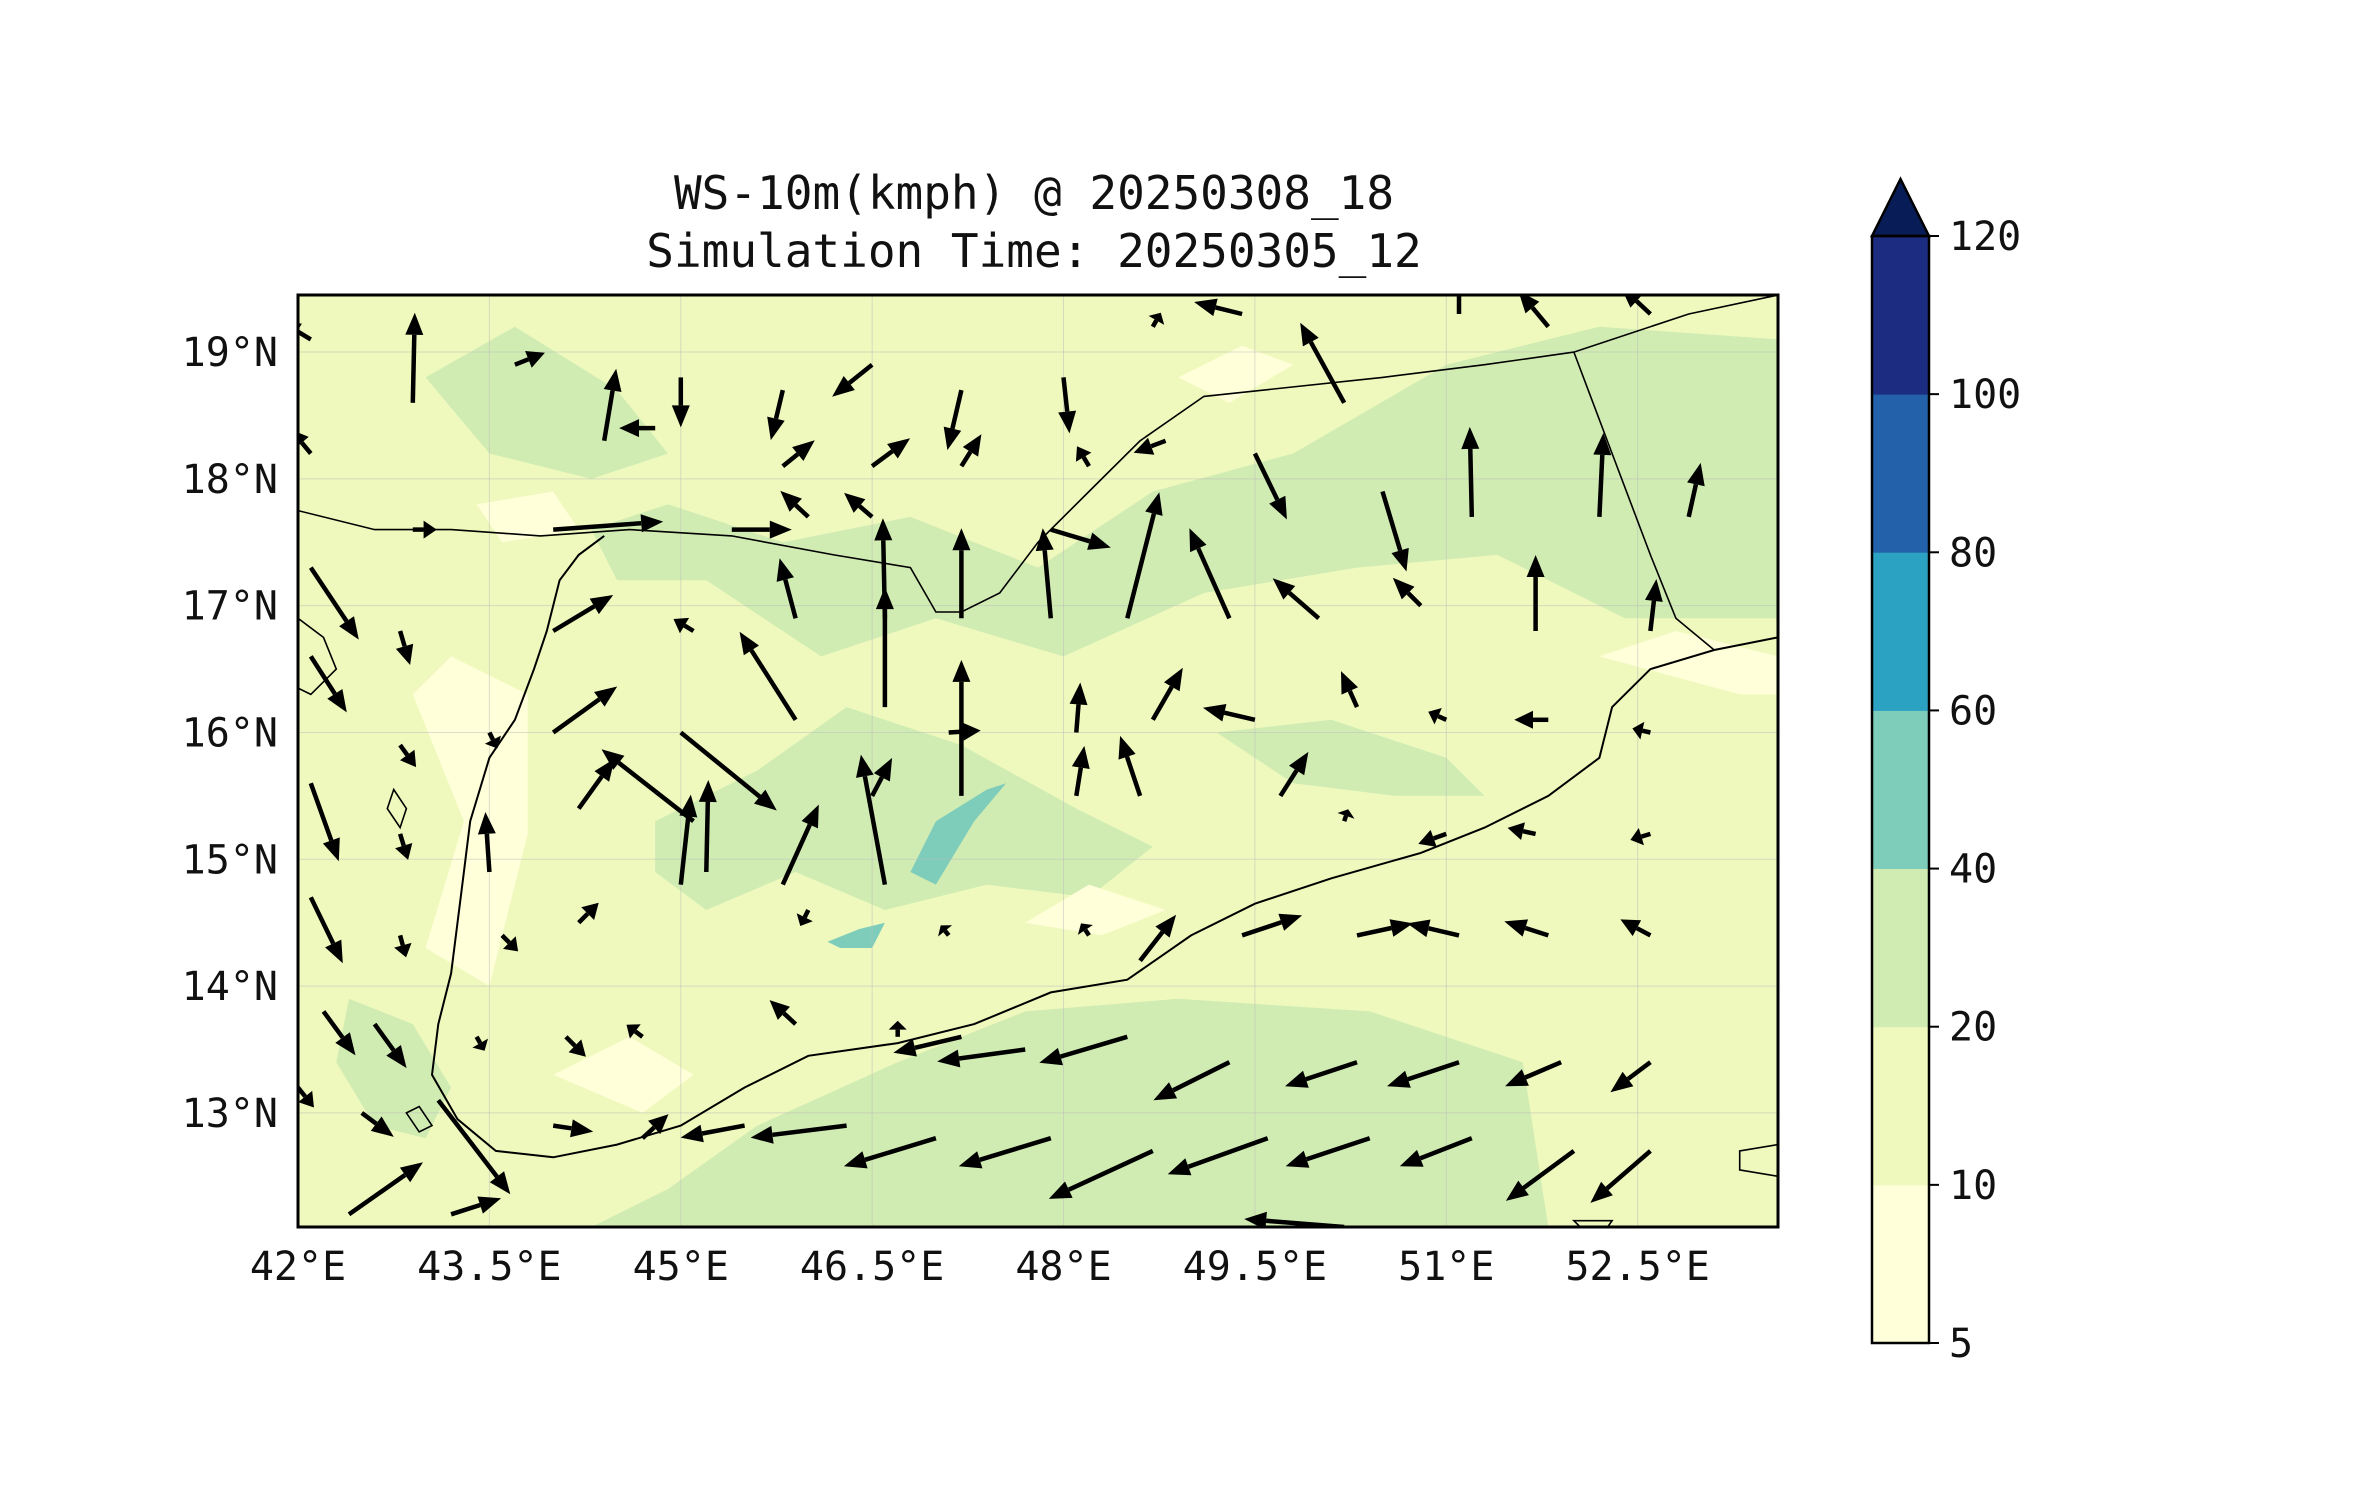 The image size is (2371, 1500). Describe the element at coordinates (230, 607) in the screenshot. I see `lat-tick-label: 17°N` at that location.